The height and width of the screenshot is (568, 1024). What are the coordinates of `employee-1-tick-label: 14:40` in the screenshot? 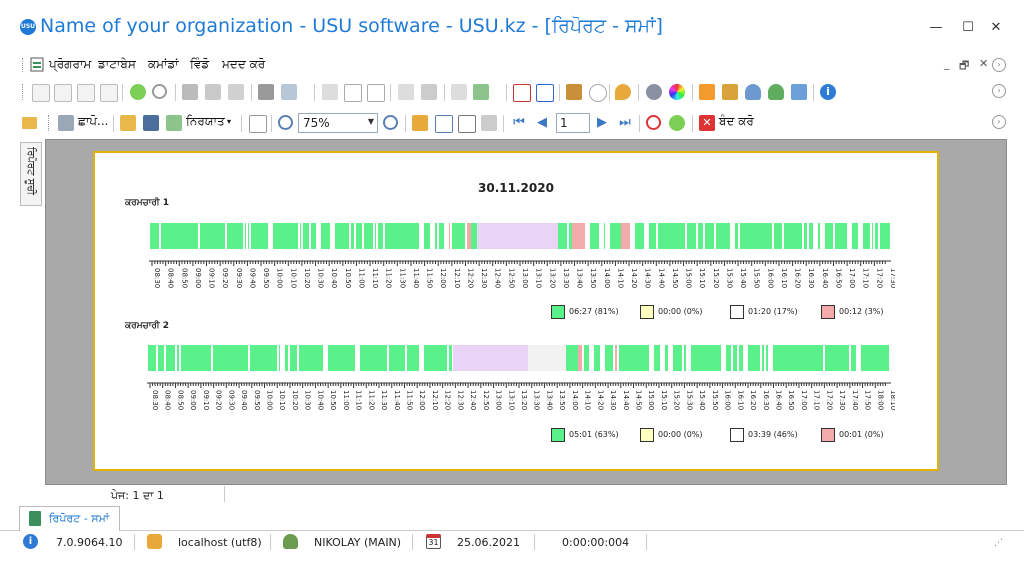 It's located at (661, 278).